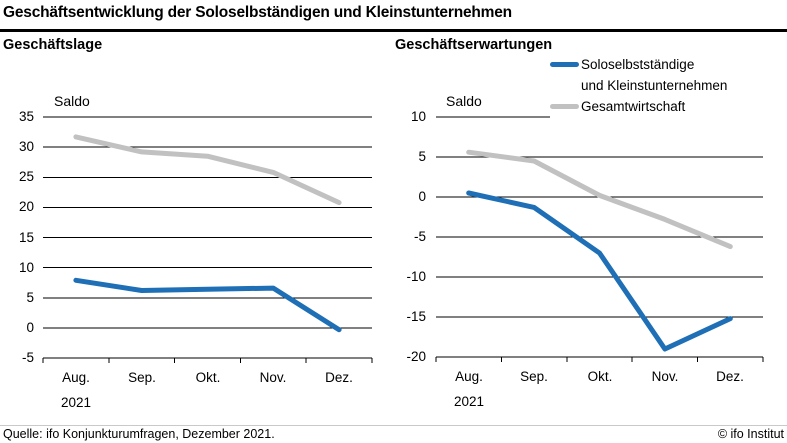 The height and width of the screenshot is (443, 787). Describe the element at coordinates (416, 316) in the screenshot. I see `y-tick-label: -15` at that location.